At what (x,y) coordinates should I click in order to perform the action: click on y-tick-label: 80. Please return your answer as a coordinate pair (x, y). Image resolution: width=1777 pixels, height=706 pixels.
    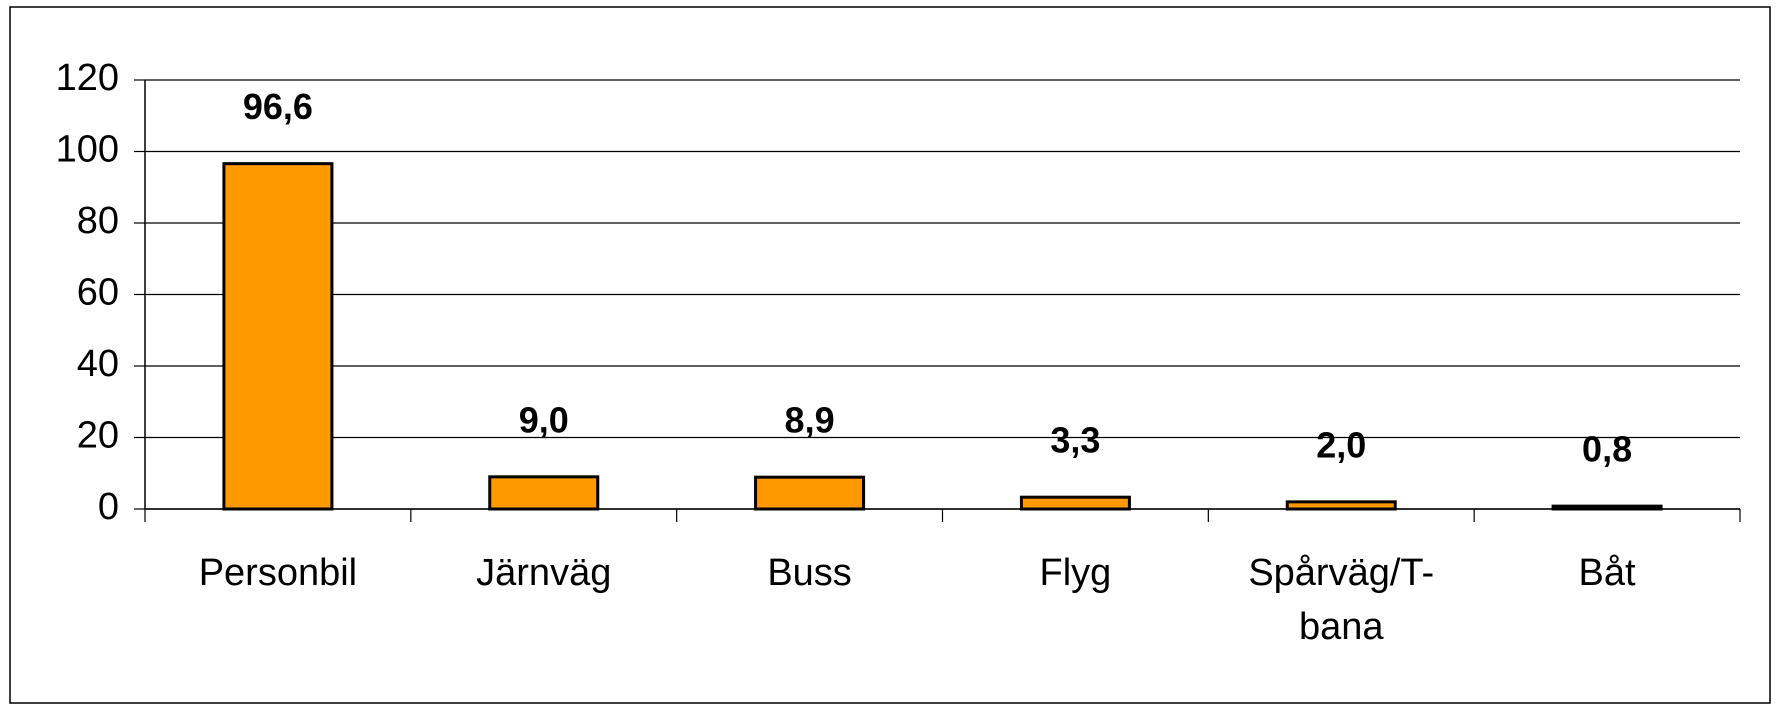
    Looking at the image, I should click on (98, 221).